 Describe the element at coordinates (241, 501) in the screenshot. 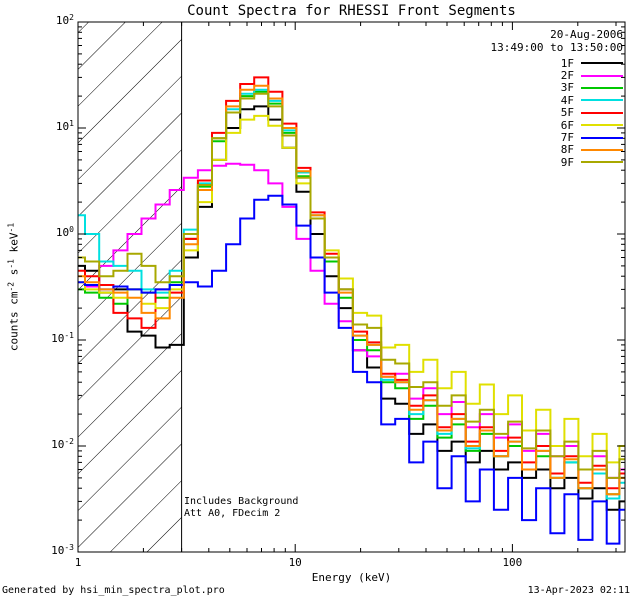

I see `annotation-includes-background: Includes Background` at that location.